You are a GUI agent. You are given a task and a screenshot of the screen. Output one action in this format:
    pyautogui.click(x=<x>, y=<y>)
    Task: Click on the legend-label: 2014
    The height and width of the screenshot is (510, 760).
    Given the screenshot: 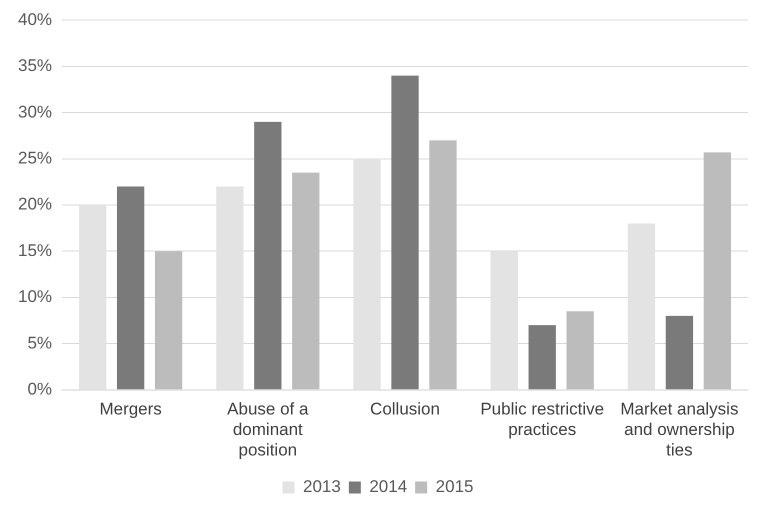 What is the action you would take?
    pyautogui.click(x=388, y=486)
    